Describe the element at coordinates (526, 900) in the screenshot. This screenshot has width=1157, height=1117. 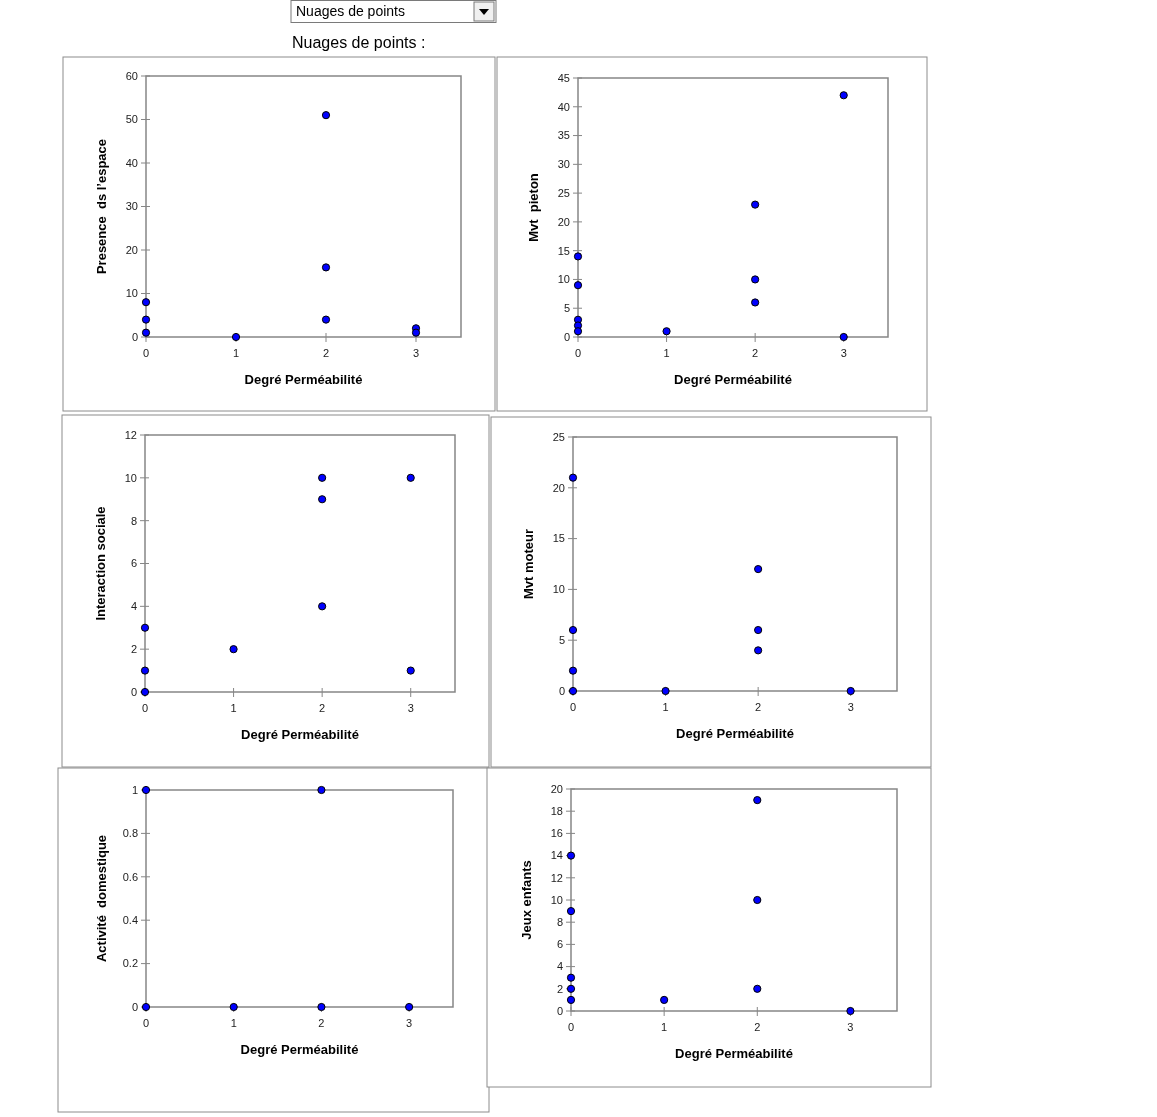
I see `y-axis-title: Jeux enfants` at that location.